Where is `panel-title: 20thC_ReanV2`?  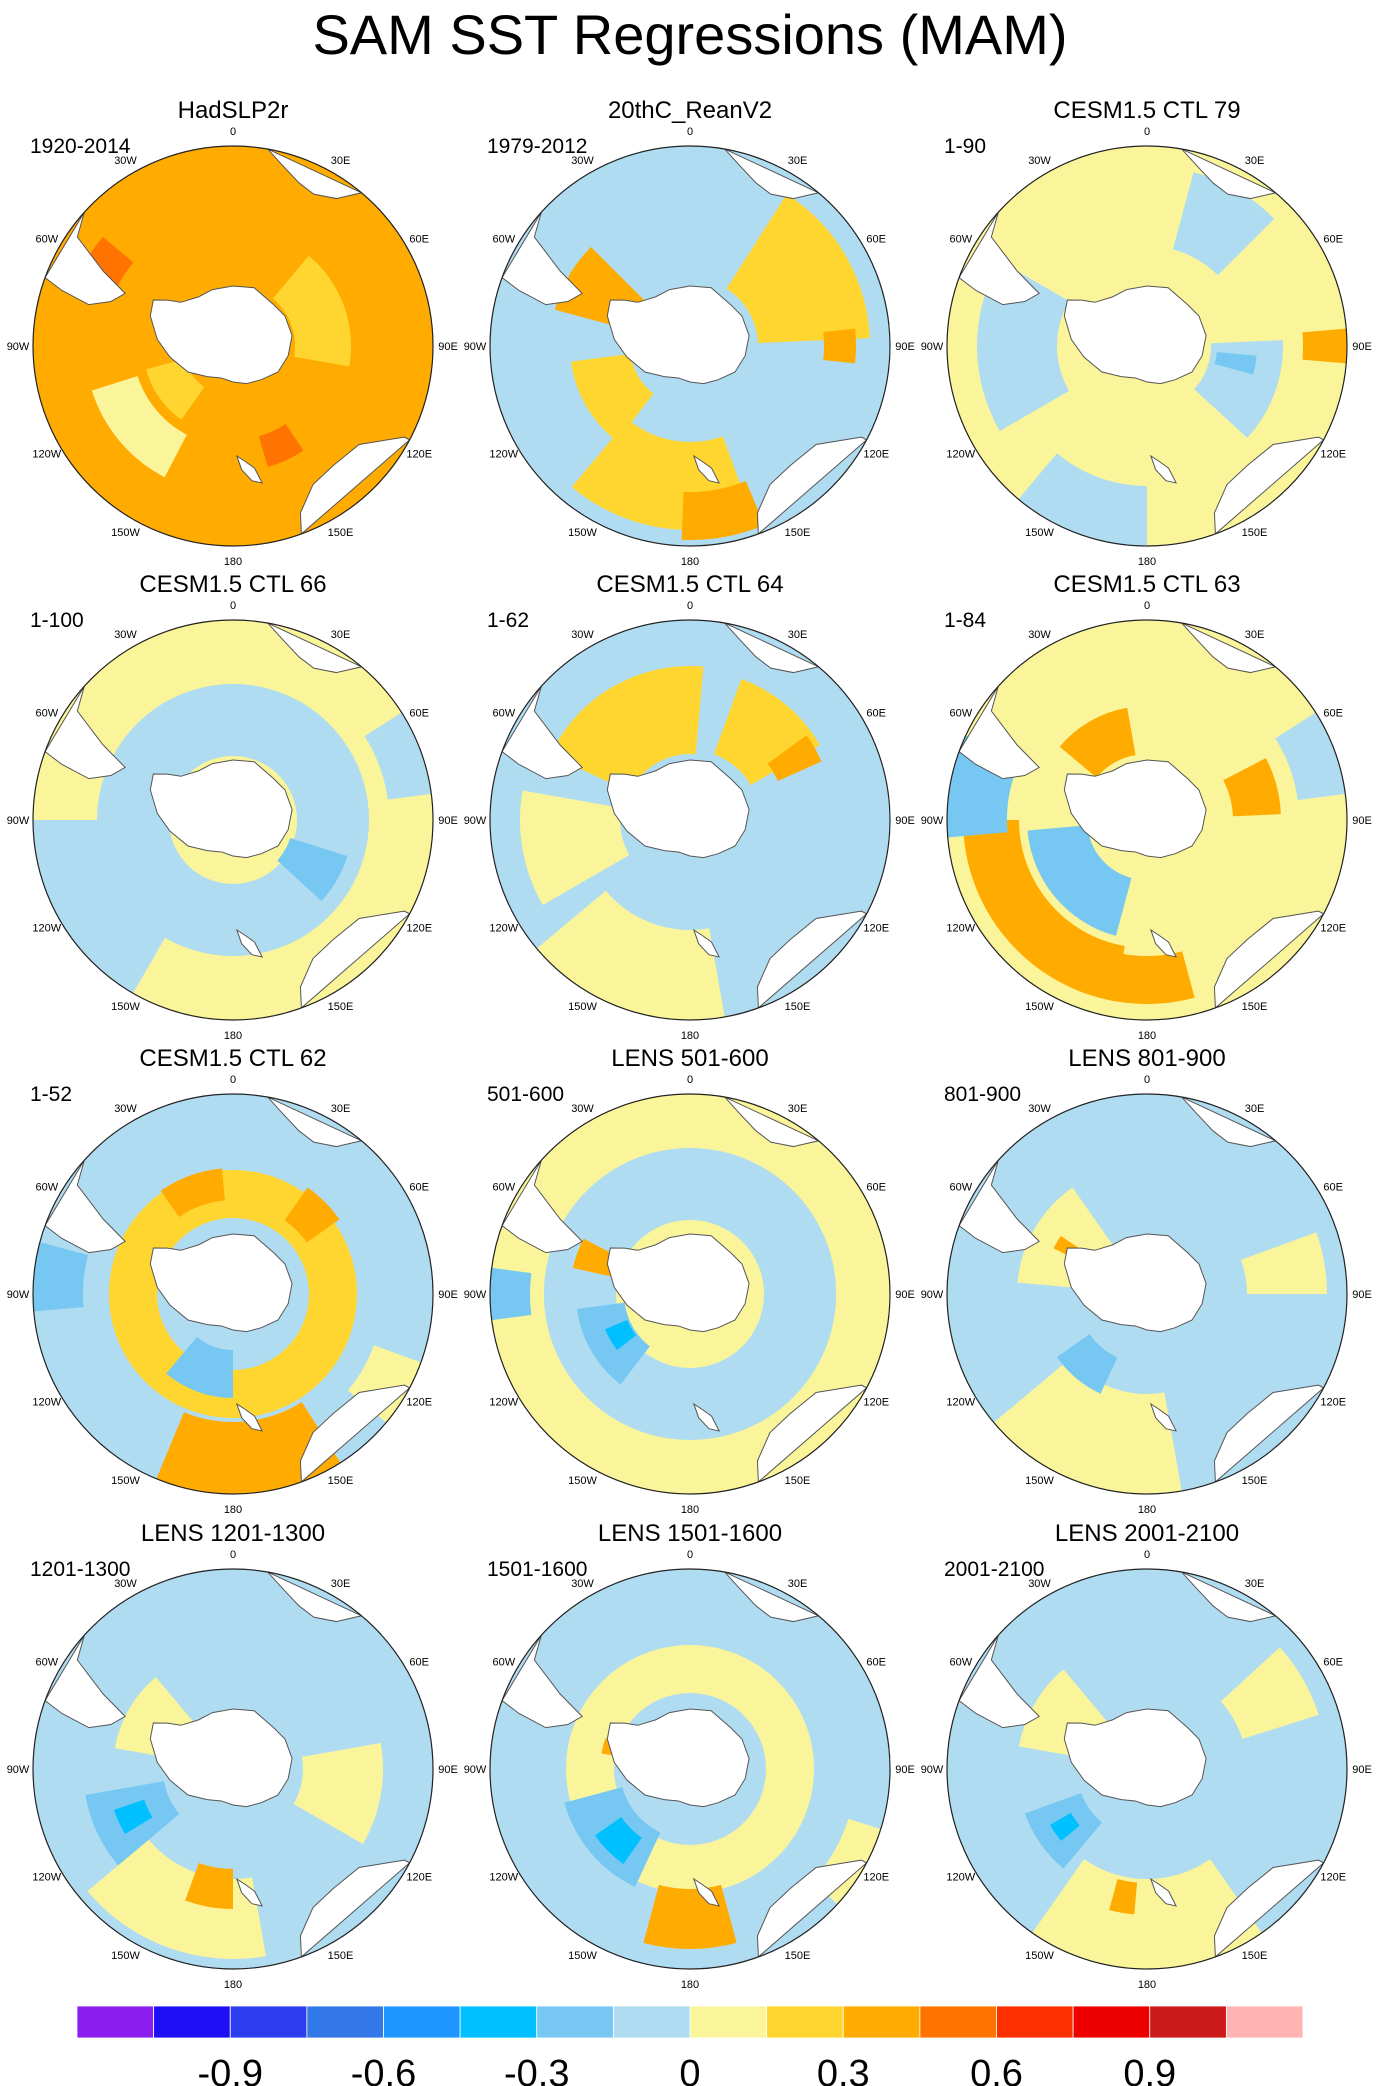
panel-title: 20thC_ReanV2 is located at coordinates (690, 110).